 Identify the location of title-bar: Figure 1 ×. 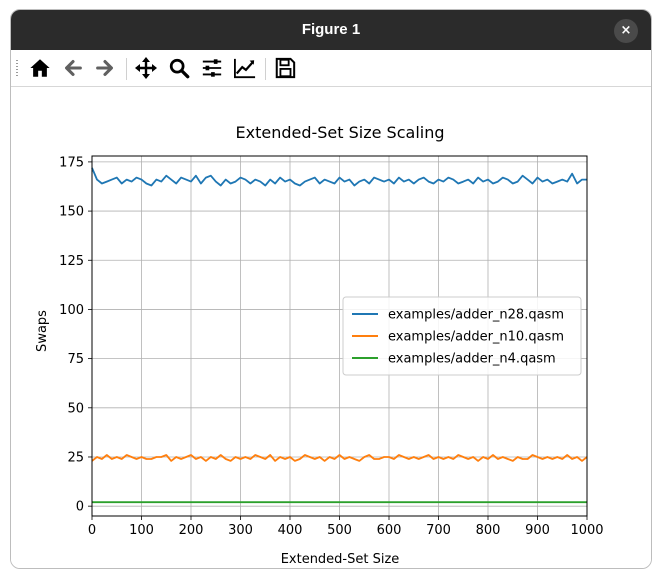
(331, 30).